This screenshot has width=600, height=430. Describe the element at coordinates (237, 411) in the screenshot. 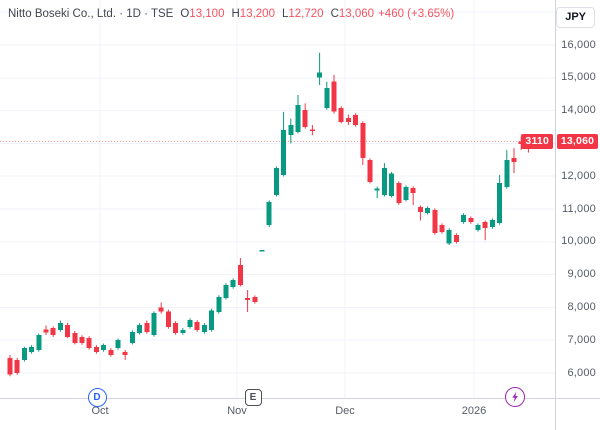

I see `time-label-nov: Nov` at that location.